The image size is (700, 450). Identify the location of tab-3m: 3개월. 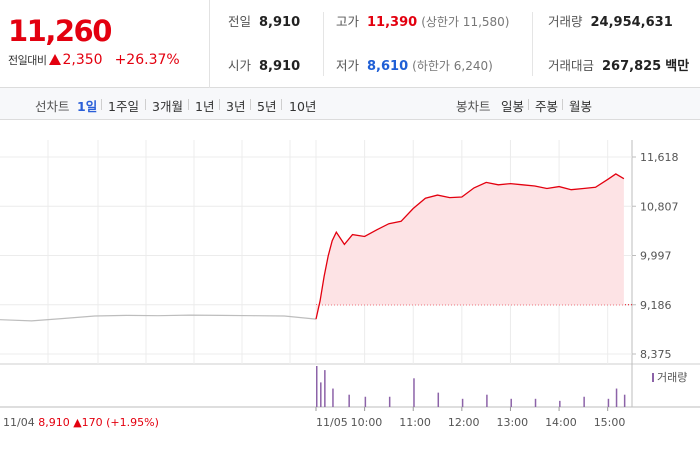
(167, 106).